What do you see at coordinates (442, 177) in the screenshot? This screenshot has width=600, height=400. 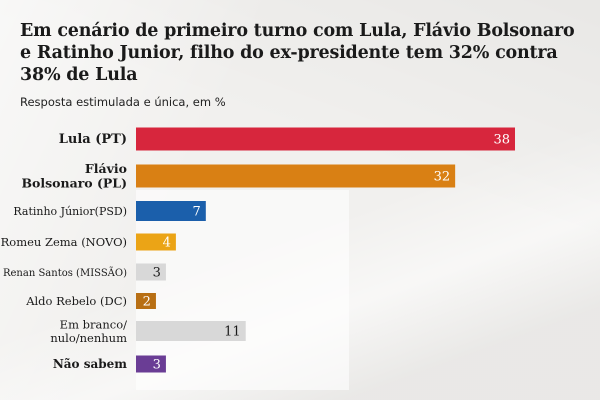 I see `value-label: 32` at bounding box center [442, 177].